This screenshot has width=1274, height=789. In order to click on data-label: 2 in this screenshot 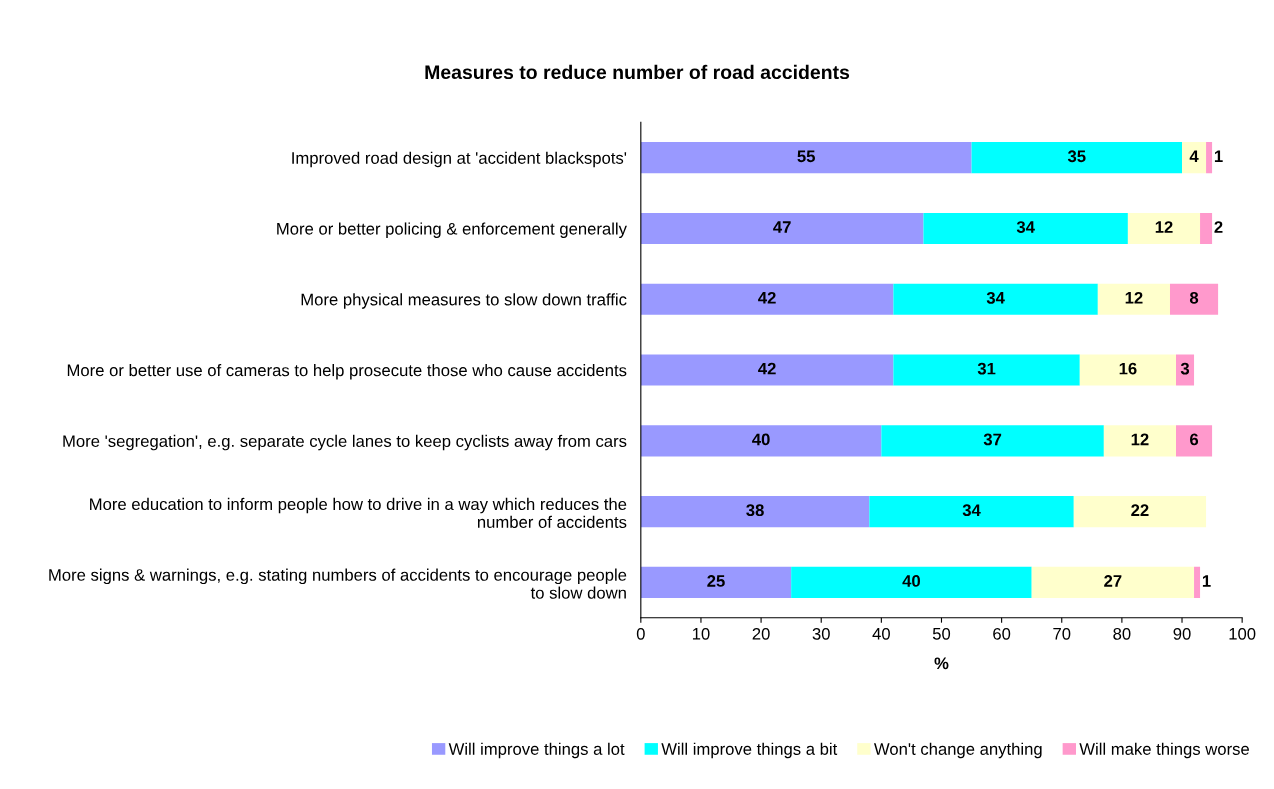, I will do `click(1218, 227)`.